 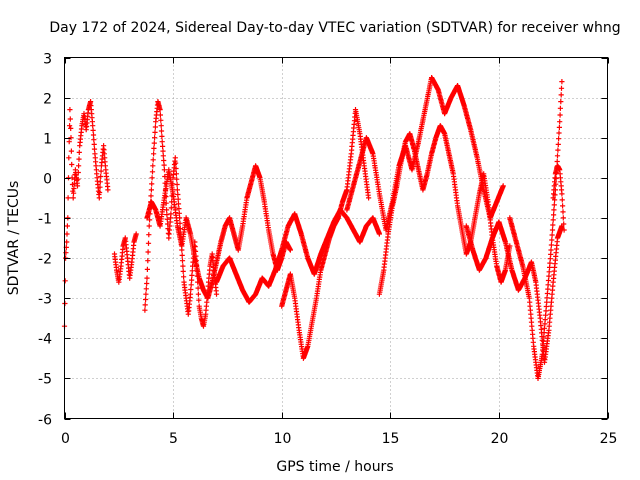 I want to click on series-track-i, so click(x=514, y=292).